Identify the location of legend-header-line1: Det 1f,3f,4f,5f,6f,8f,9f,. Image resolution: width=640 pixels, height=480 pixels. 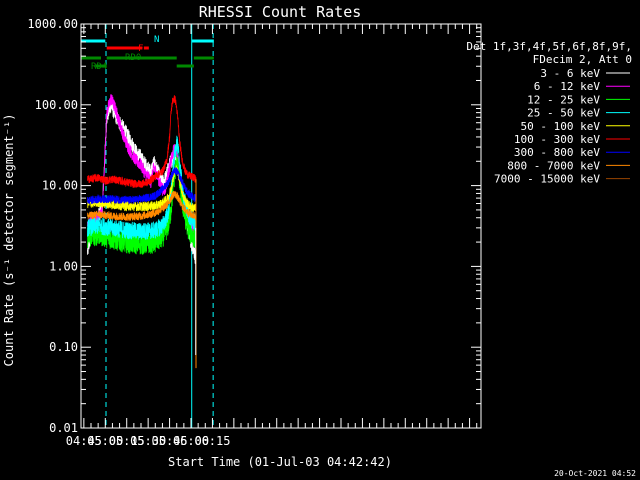
(549, 46).